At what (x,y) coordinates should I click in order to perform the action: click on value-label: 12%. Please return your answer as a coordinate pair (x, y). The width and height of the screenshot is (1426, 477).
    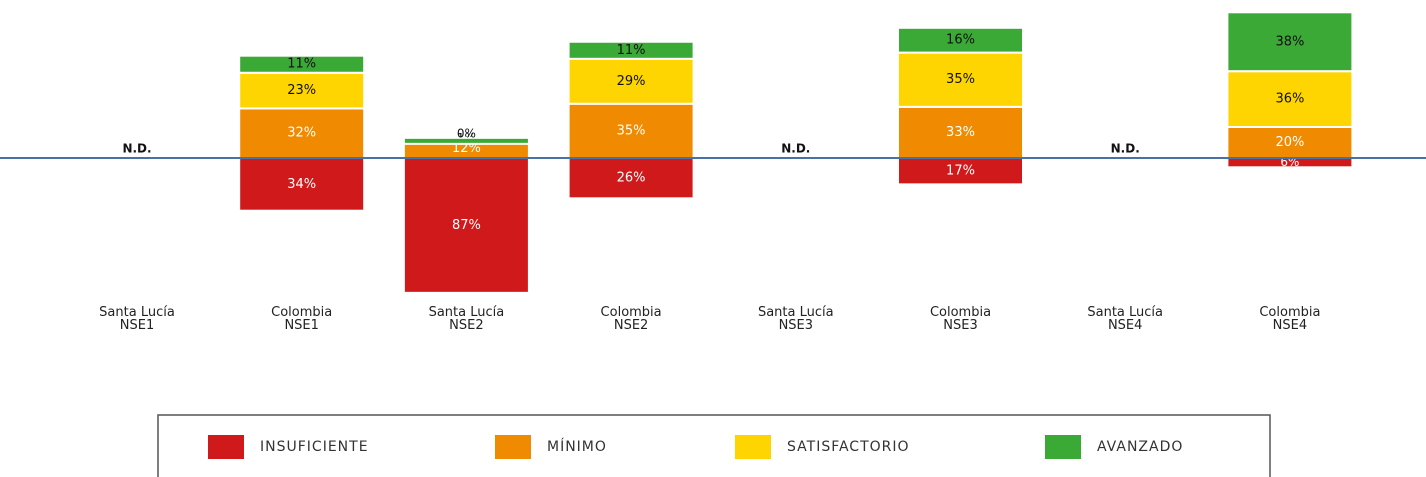
    Looking at the image, I should click on (466, 148).